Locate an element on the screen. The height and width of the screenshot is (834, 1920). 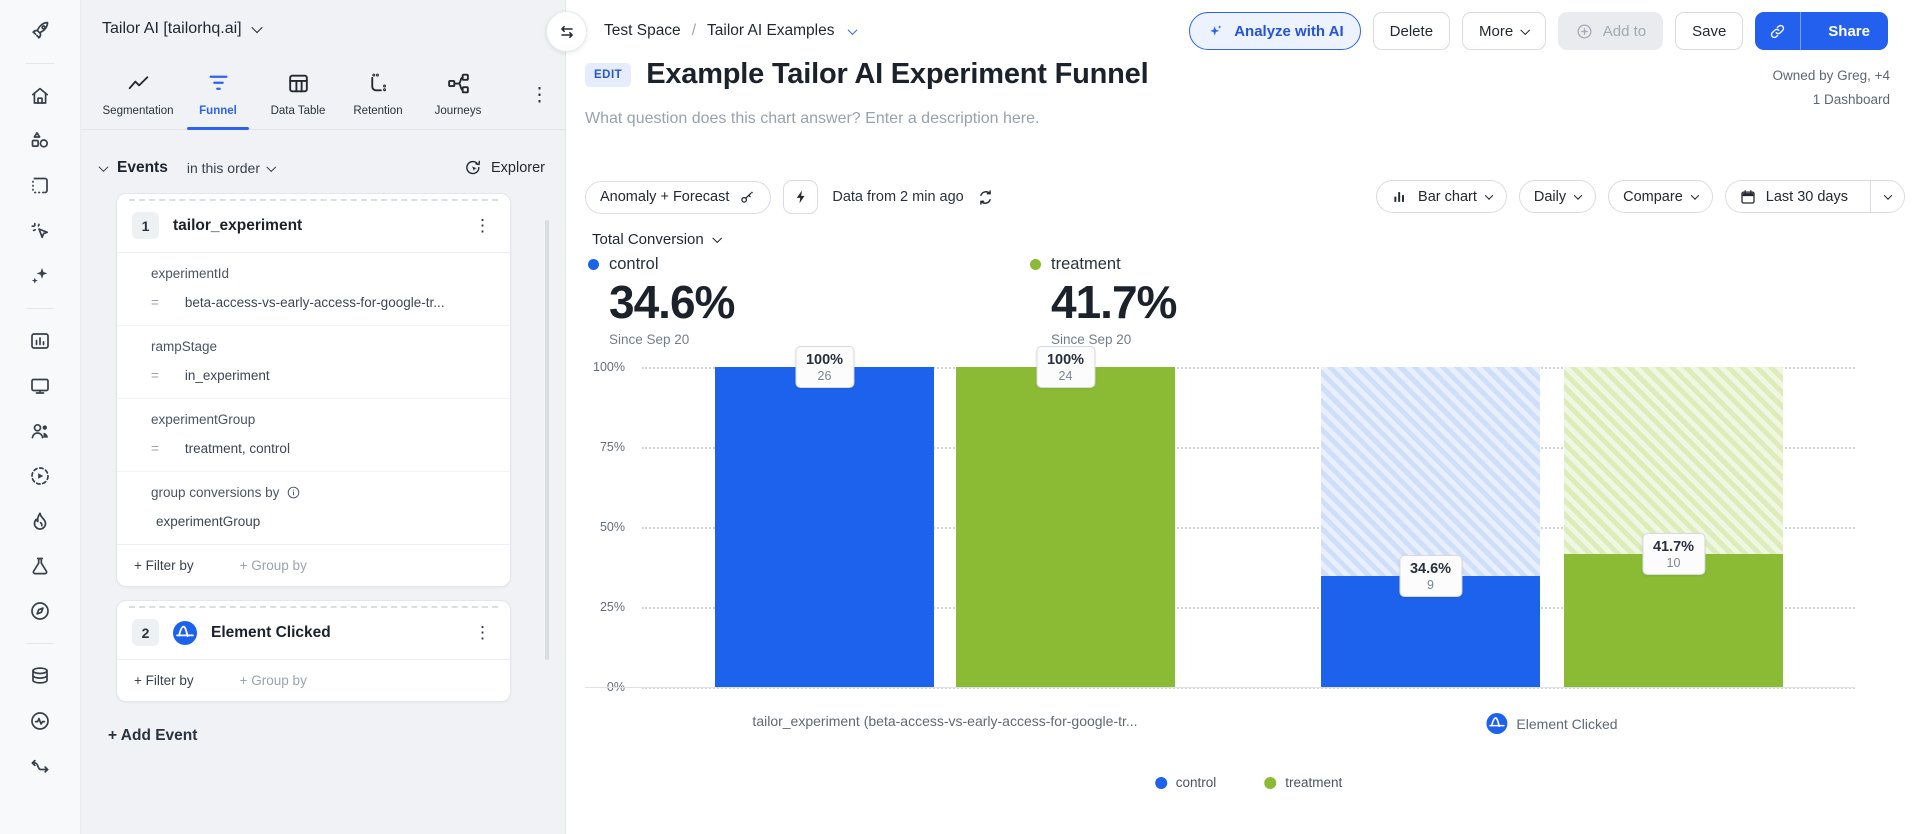
breadcrumb-space: Test Space is located at coordinates (642, 30).